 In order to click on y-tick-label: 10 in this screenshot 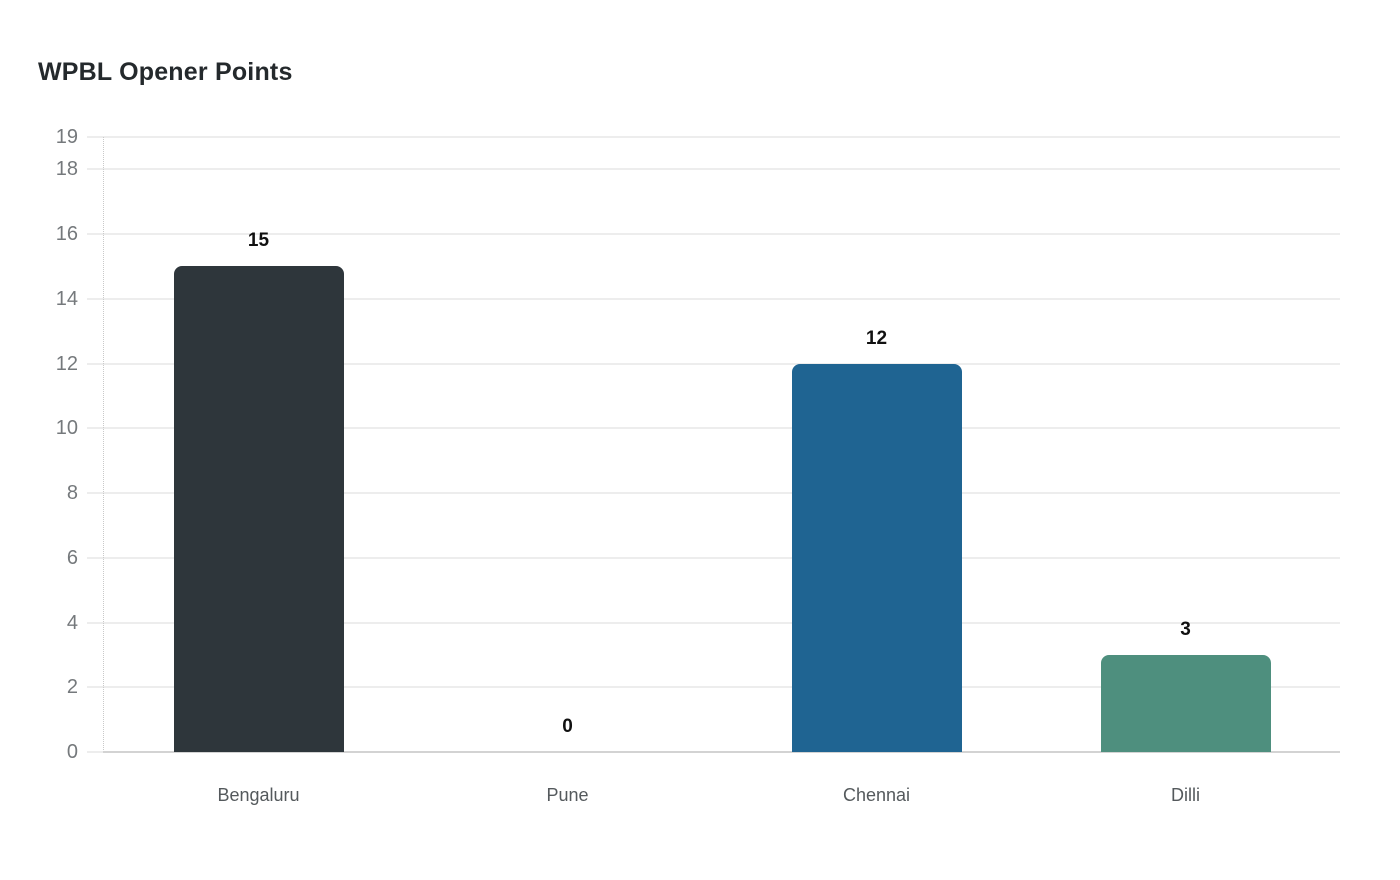, I will do `click(66, 428)`.